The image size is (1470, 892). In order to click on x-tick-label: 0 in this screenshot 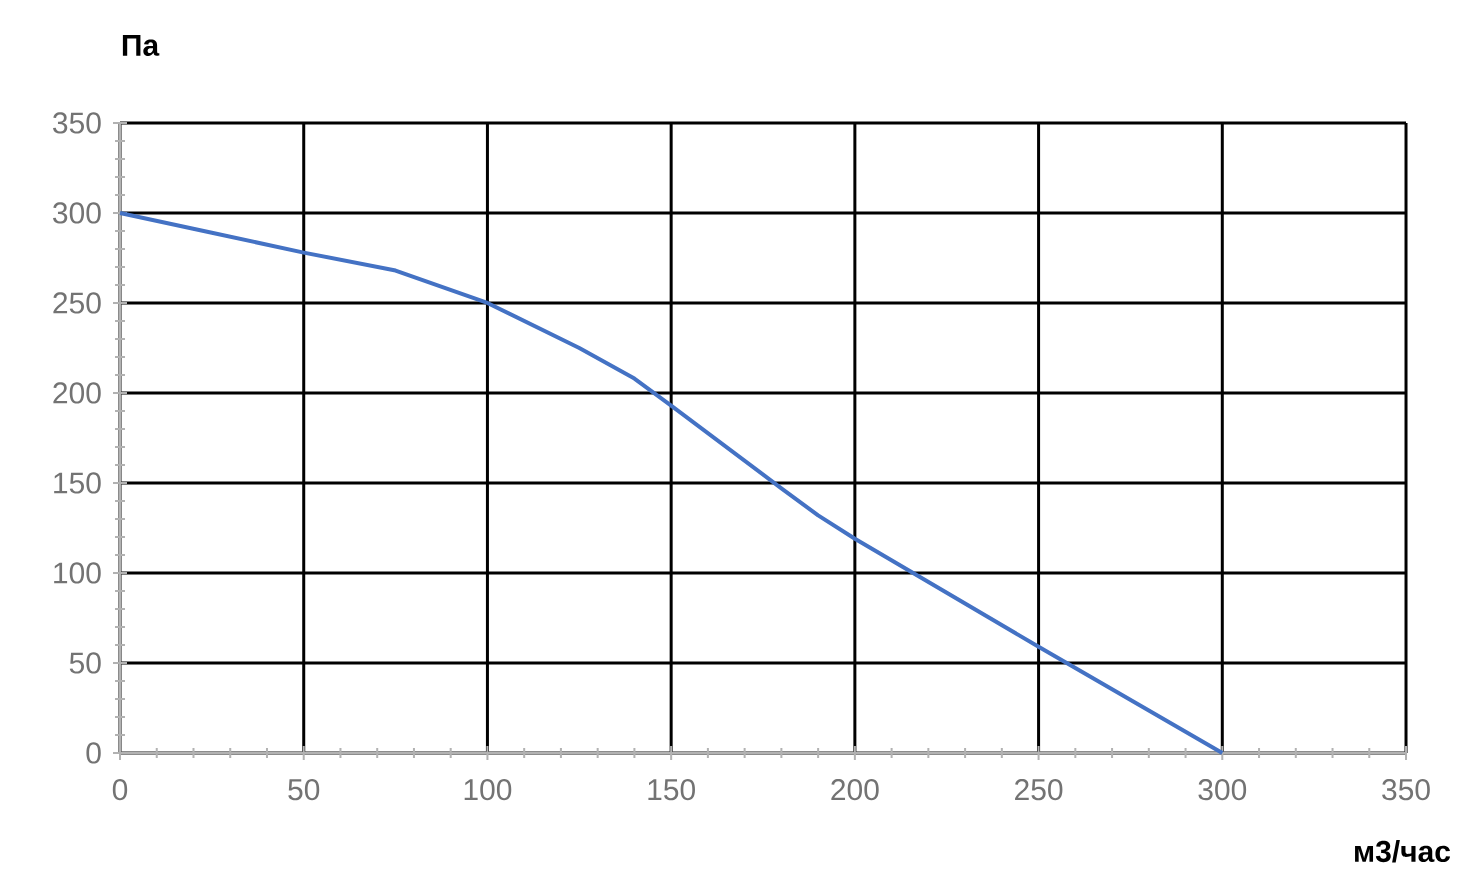, I will do `click(120, 790)`.